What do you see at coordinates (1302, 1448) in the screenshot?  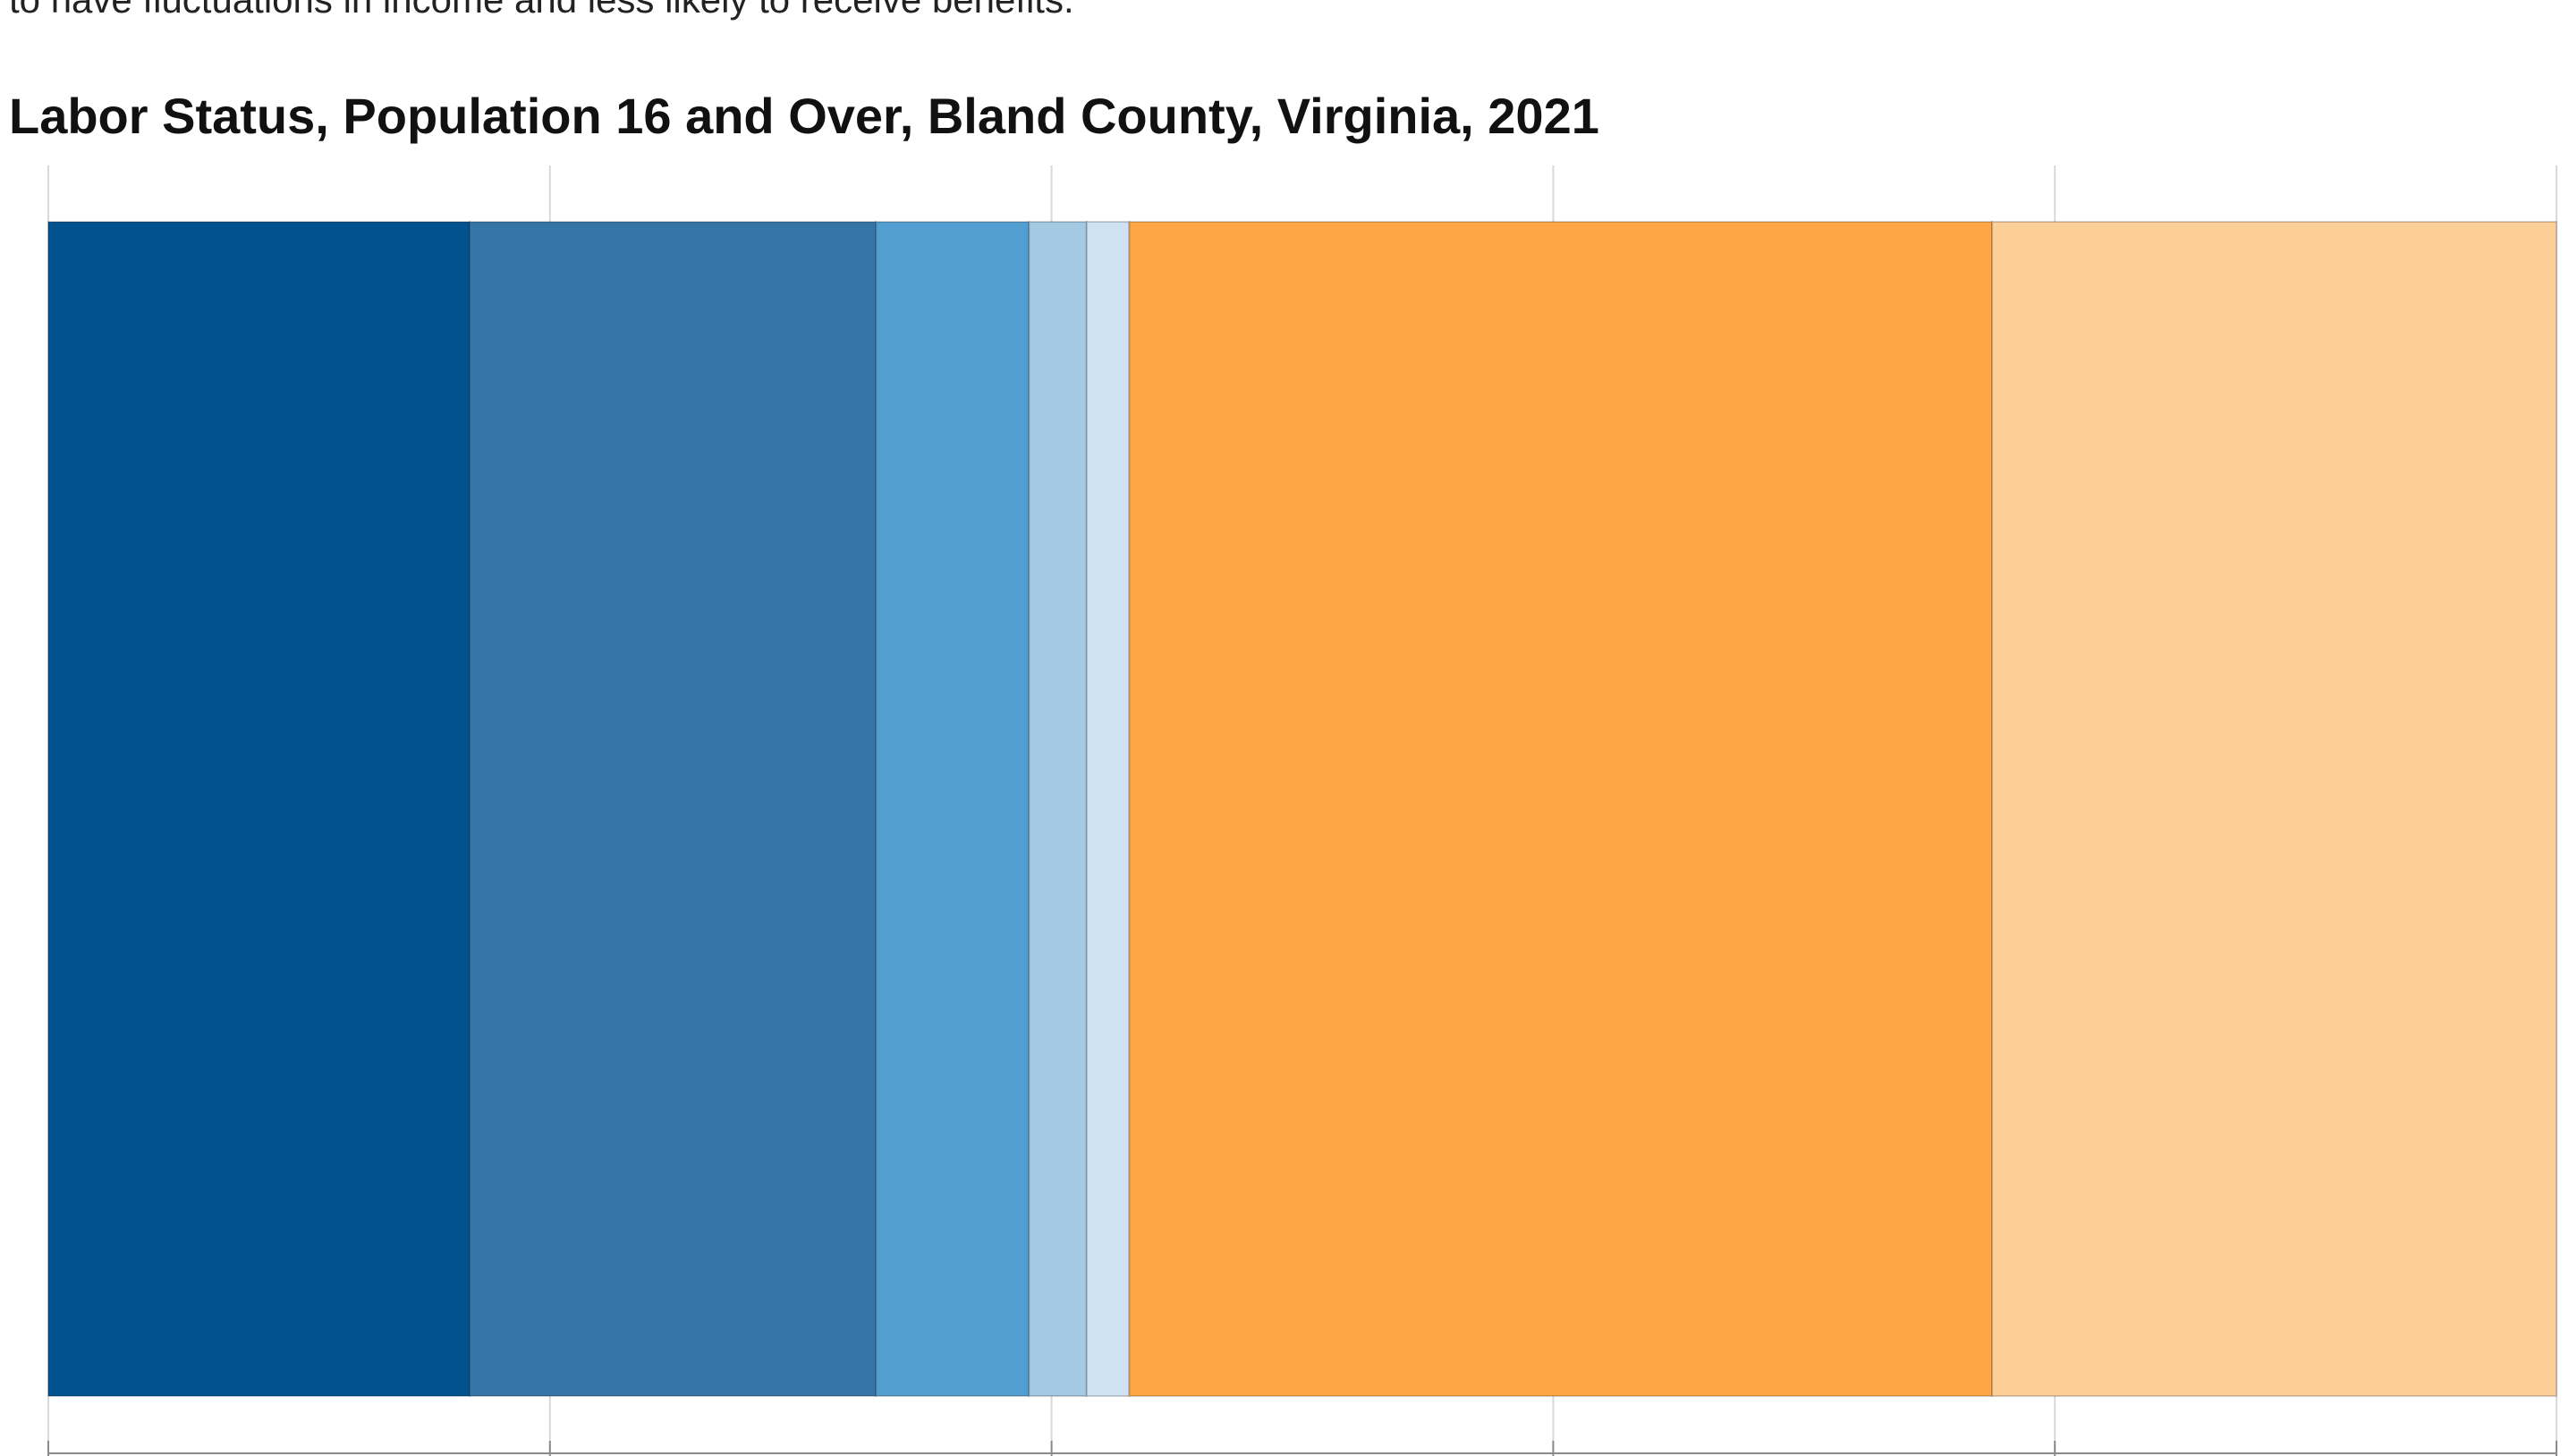 I see `x-axis` at bounding box center [1302, 1448].